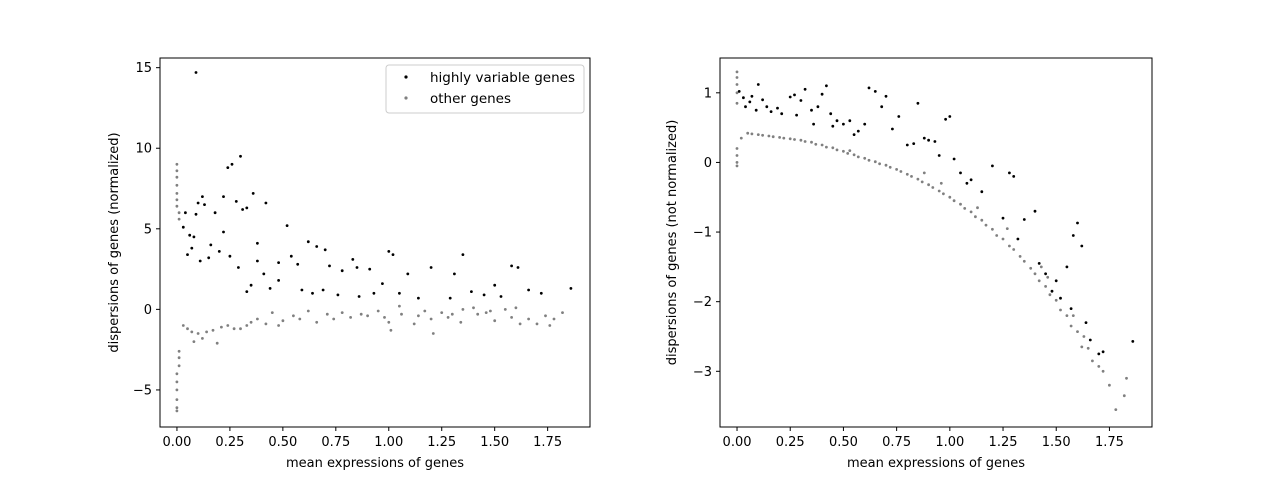 Image resolution: width=1280 pixels, height=480 pixels. What do you see at coordinates (114, 242) in the screenshot?
I see `left-y-axis-label: dispersions of genes (normalized)` at bounding box center [114, 242].